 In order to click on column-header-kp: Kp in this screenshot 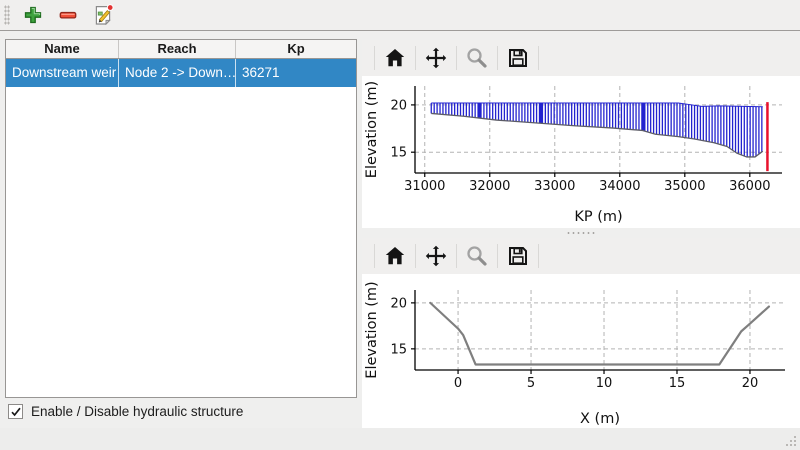, I will do `click(296, 48)`.